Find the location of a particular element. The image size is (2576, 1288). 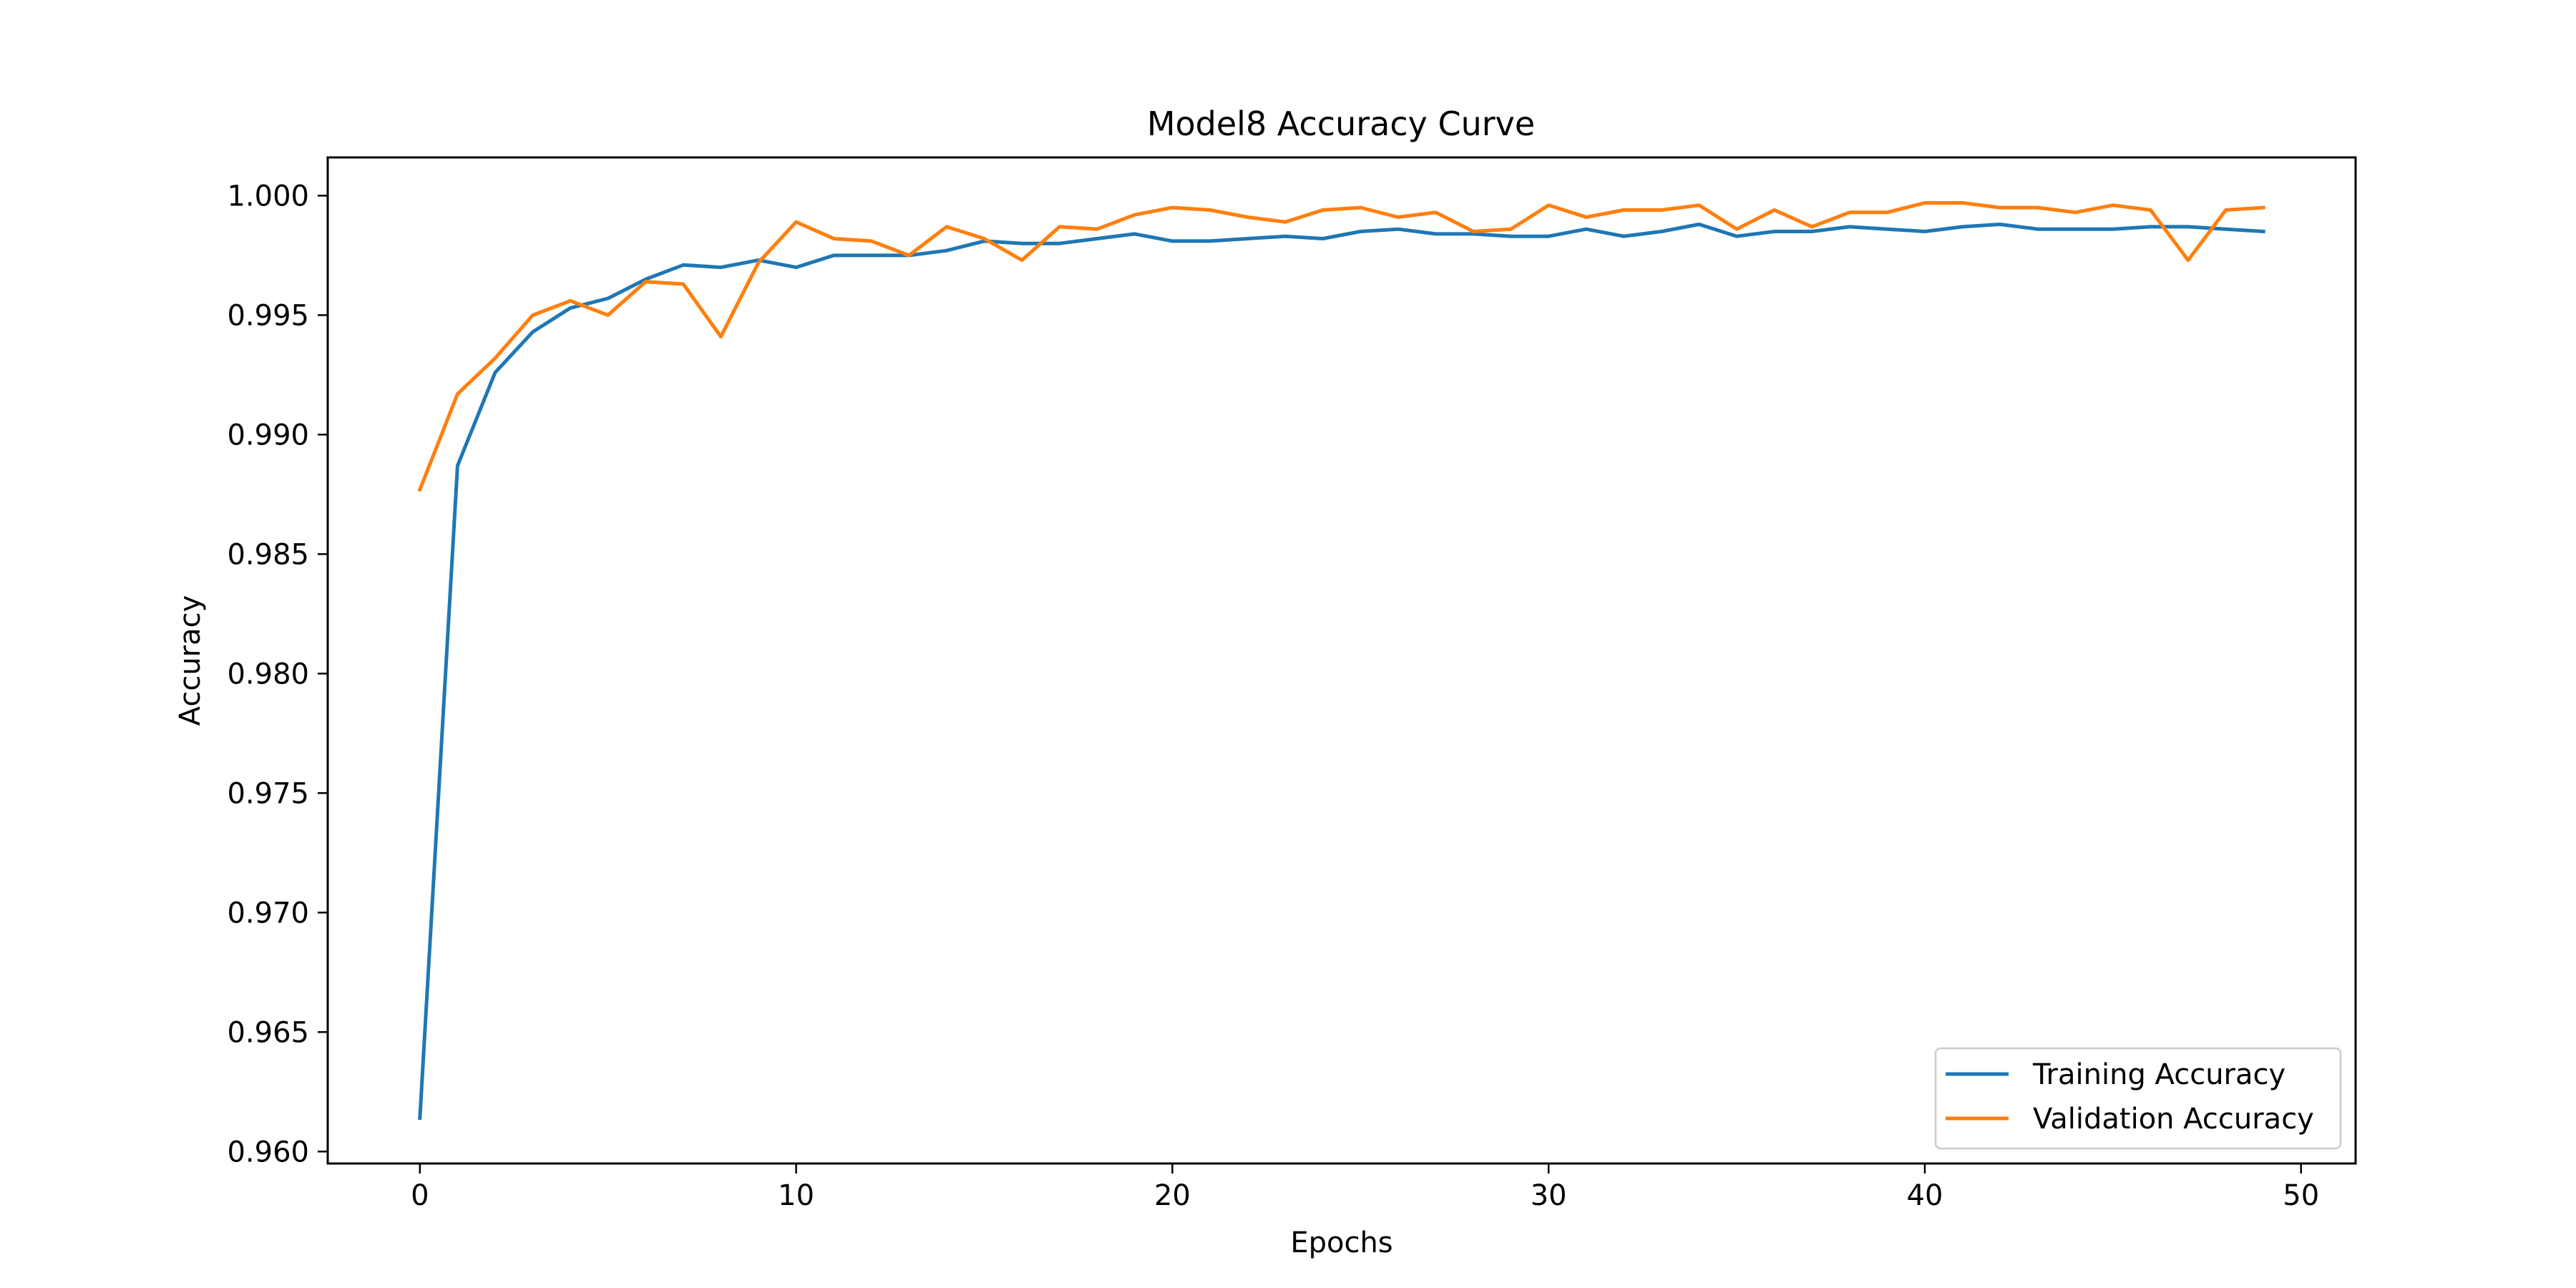

y-tick-label: 0.985 is located at coordinates (268, 554).